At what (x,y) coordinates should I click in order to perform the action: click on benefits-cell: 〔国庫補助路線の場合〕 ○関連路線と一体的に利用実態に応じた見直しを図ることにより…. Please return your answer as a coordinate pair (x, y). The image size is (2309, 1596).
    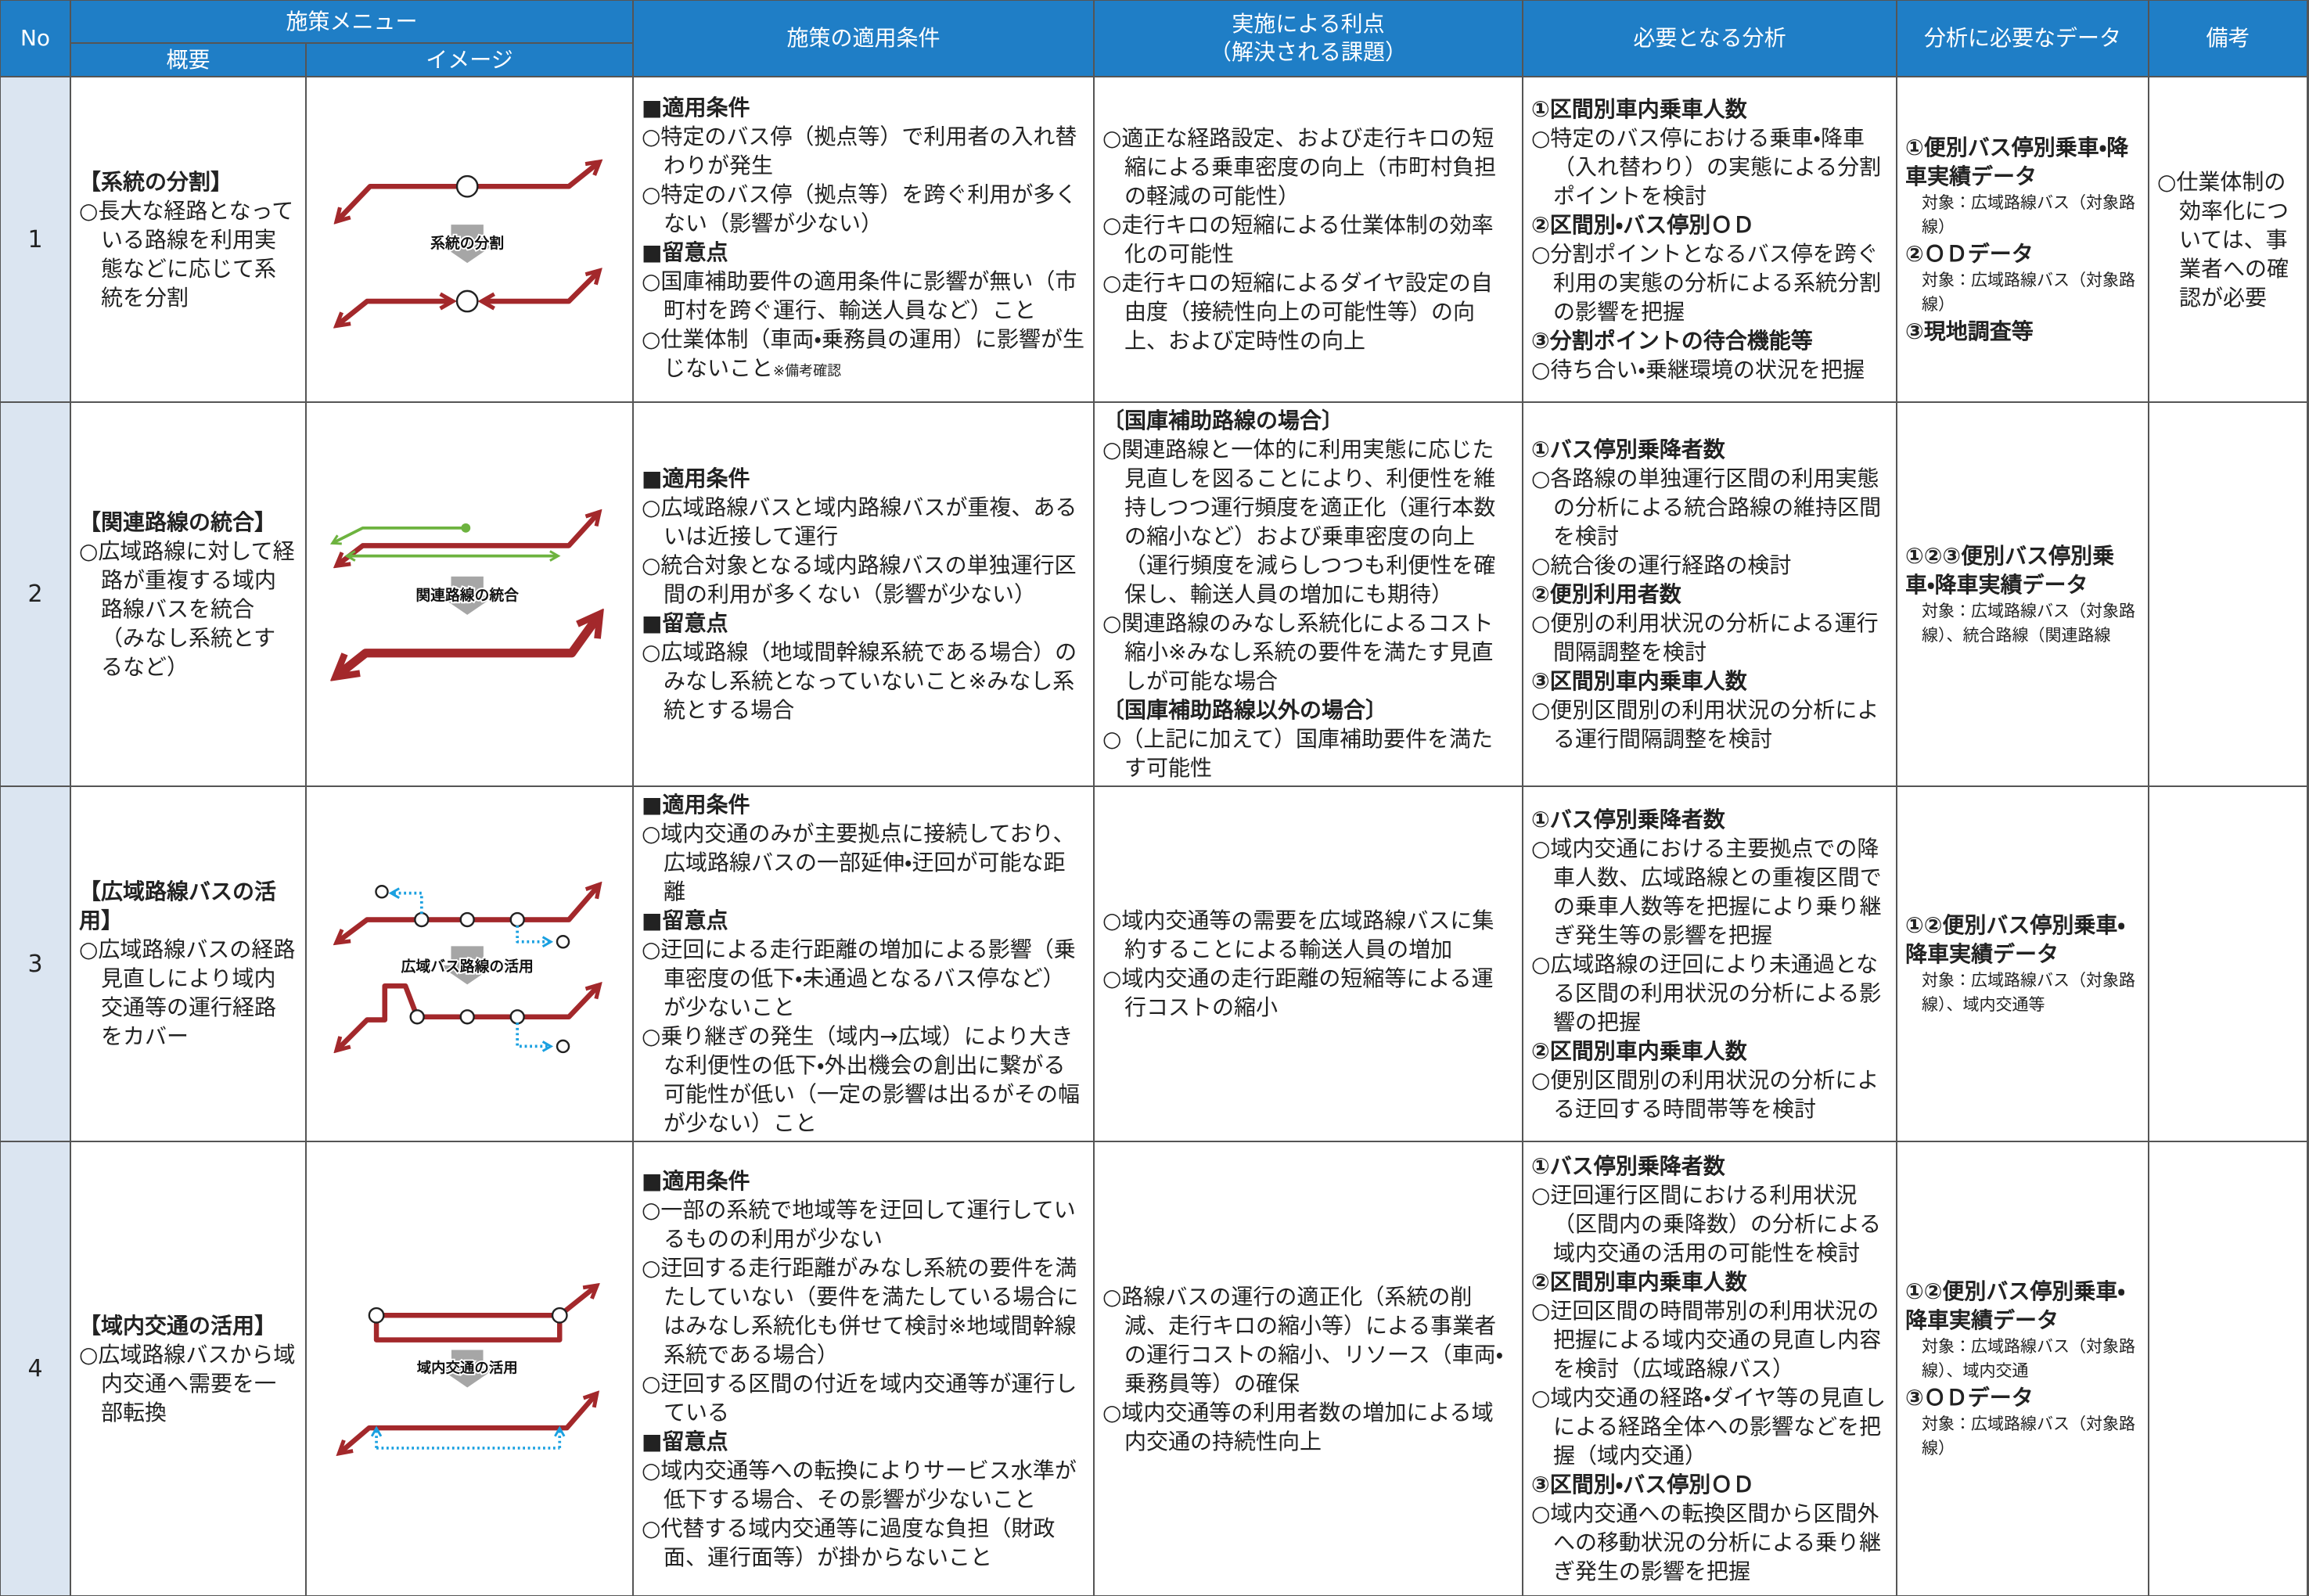
    Looking at the image, I should click on (1308, 594).